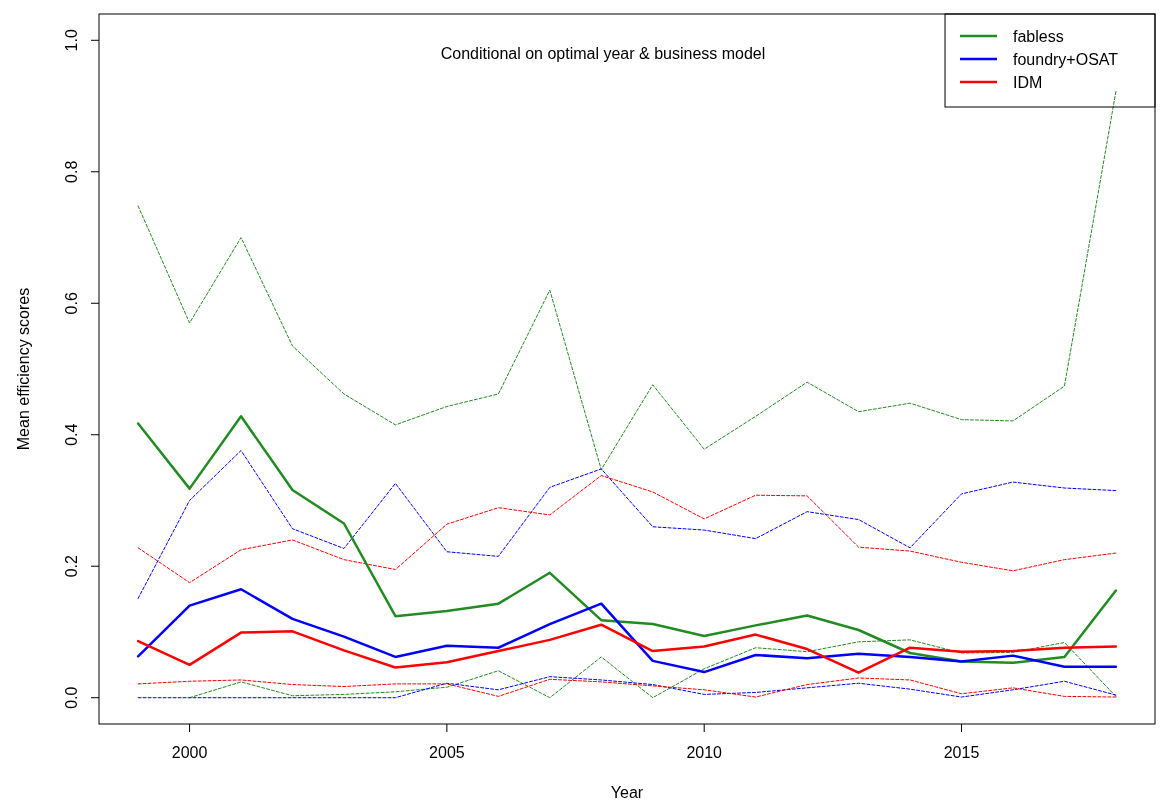 This screenshot has width=1165, height=812. What do you see at coordinates (1028, 82) in the screenshot?
I see `legend-label: IDM` at bounding box center [1028, 82].